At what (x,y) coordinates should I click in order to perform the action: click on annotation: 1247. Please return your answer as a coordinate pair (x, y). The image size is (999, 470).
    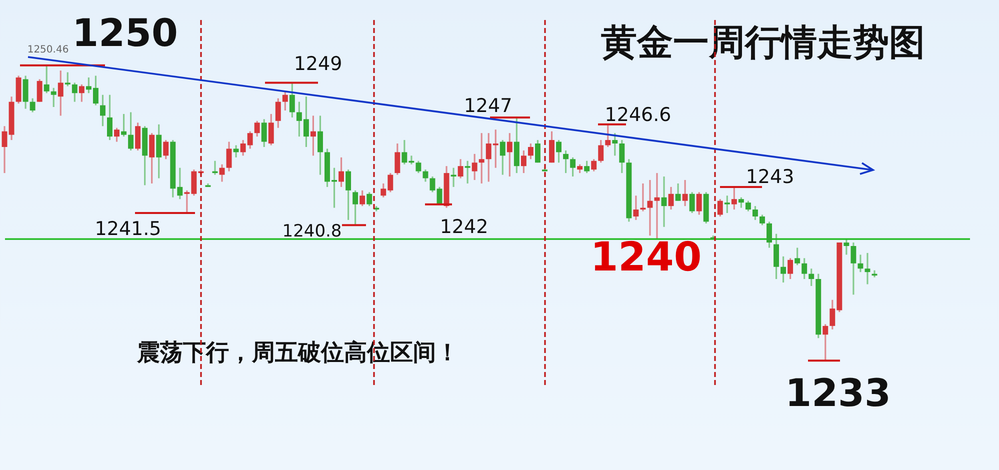
    Looking at the image, I should click on (488, 105).